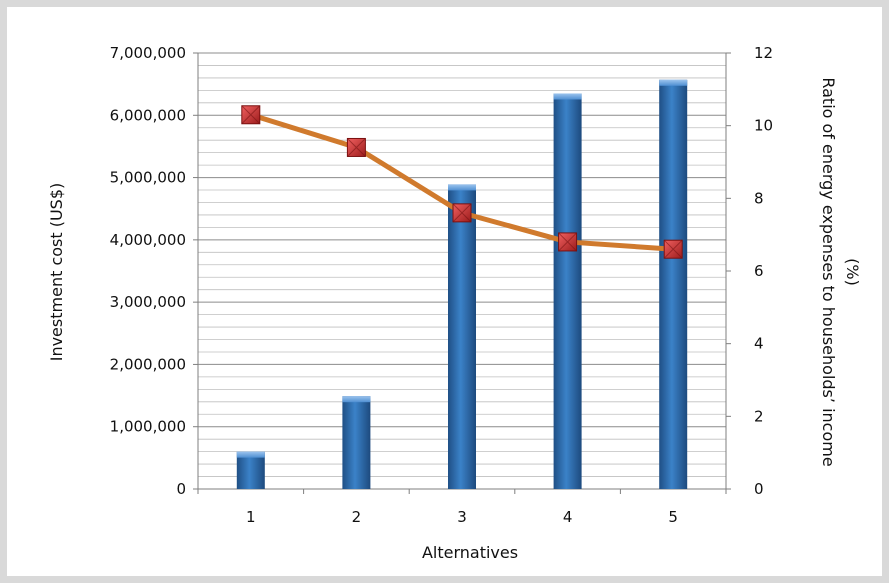 This screenshot has width=889, height=583. I want to click on y2-axis-title-line2: (%), so click(852, 272).